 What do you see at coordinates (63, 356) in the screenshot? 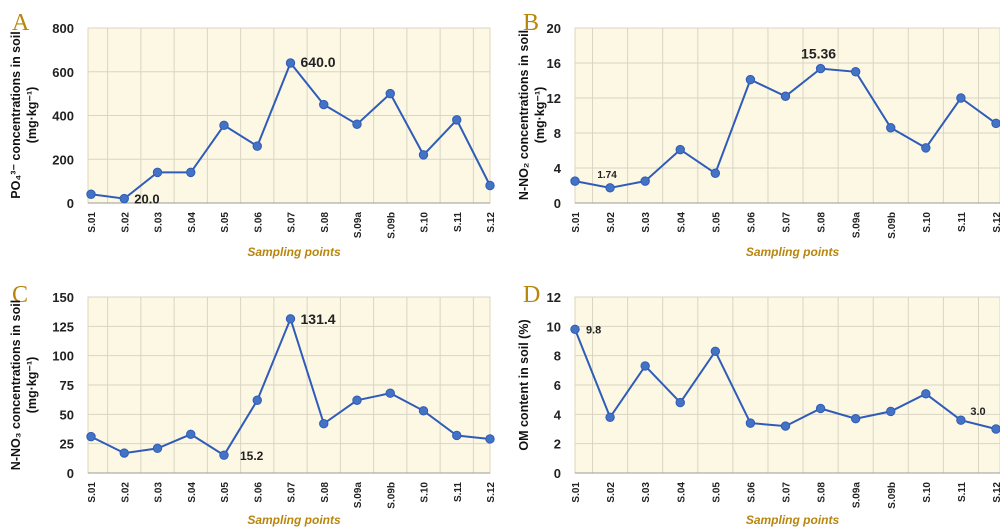
I see `y-tick-label: 100` at bounding box center [63, 356].